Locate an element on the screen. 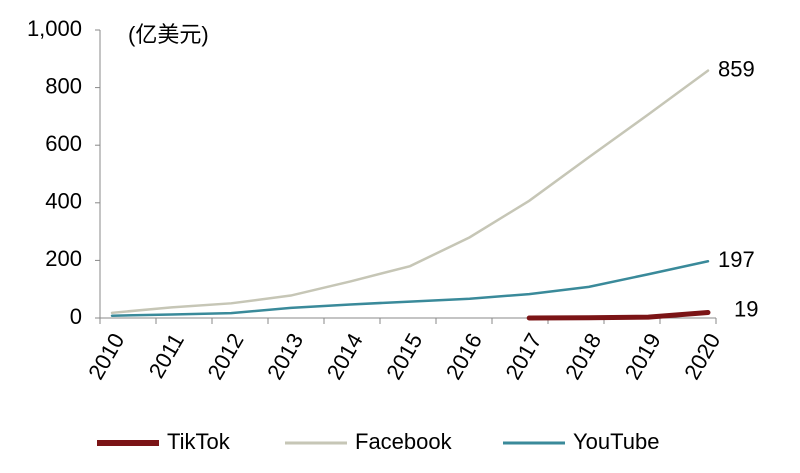 Image resolution: width=800 pixels, height=473 pixels. y-tick-label: 1,000 is located at coordinates (54, 28).